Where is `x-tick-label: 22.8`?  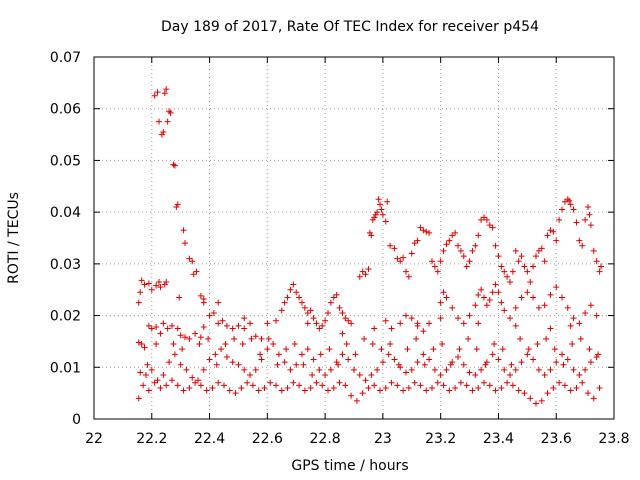 x-tick-label: 22.8 is located at coordinates (325, 439).